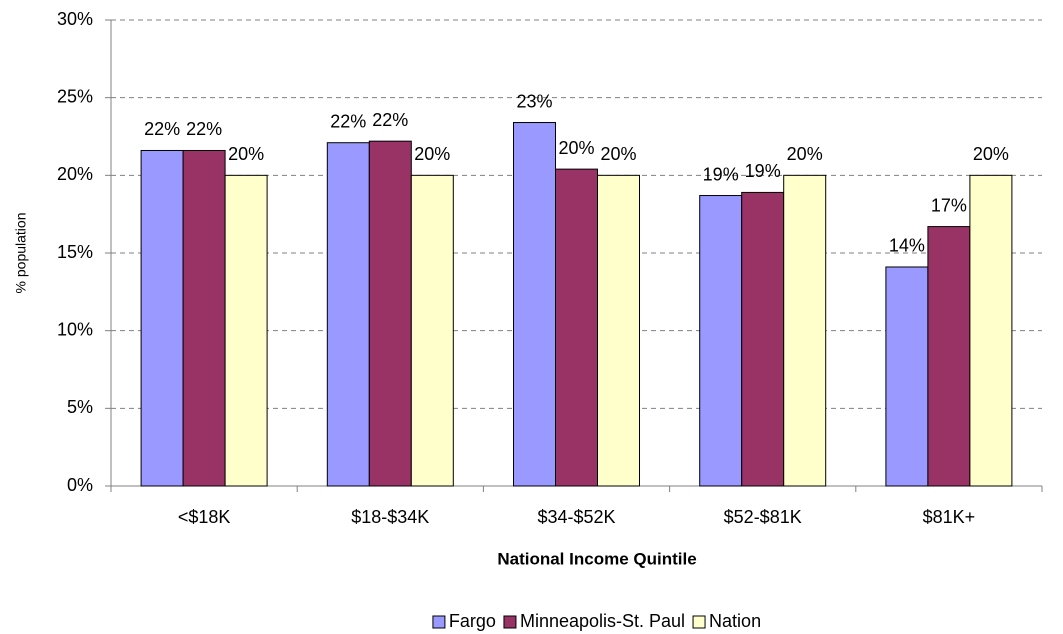 The image size is (1063, 634). I want to click on y-tick-label: 30%, so click(75, 19).